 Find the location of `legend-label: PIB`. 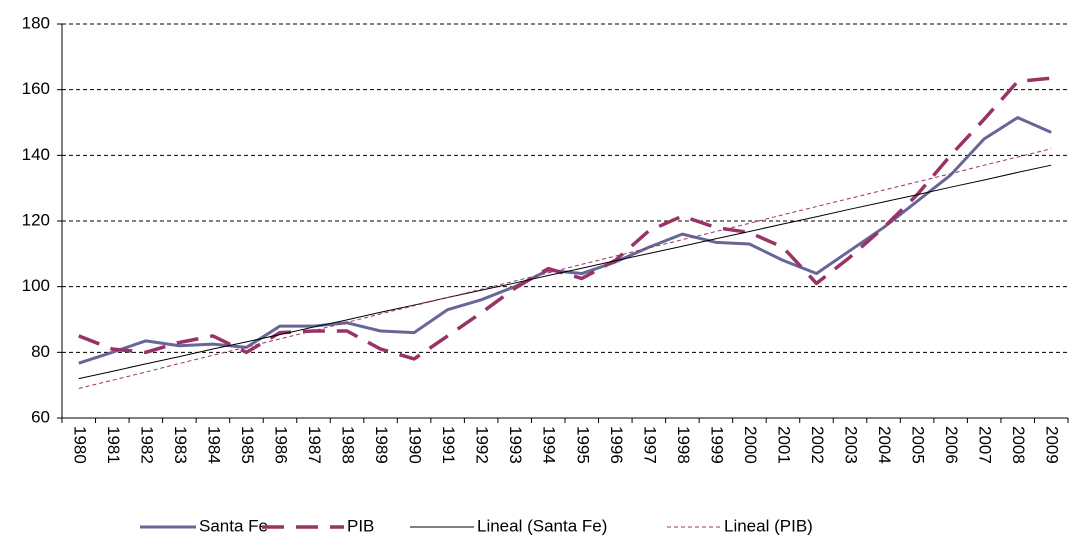

legend-label: PIB is located at coordinates (360, 525).